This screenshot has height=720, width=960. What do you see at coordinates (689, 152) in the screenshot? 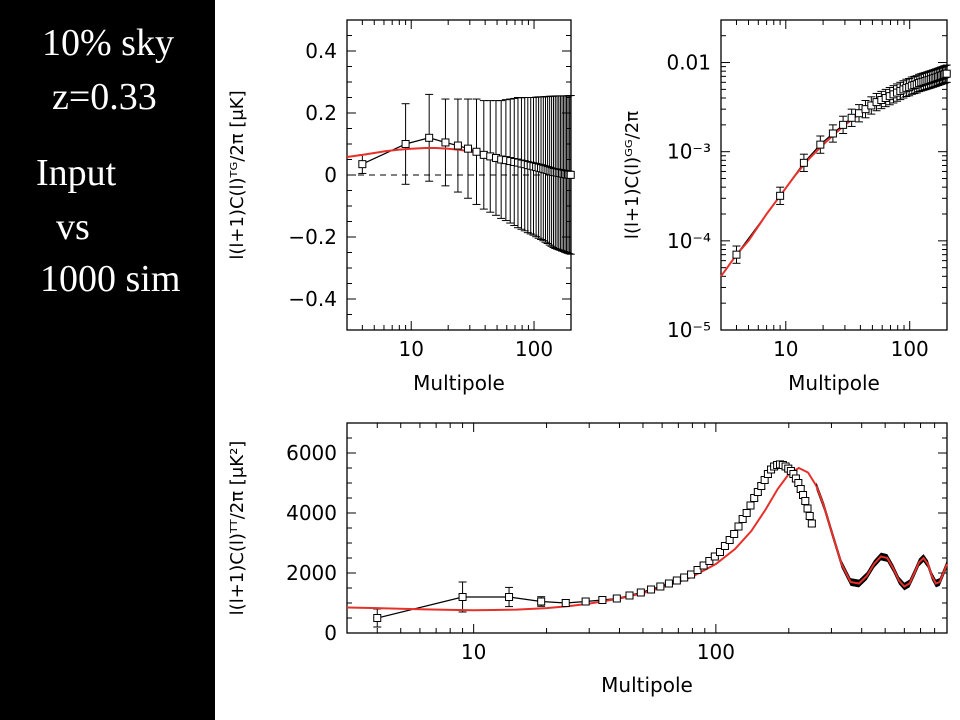
I see `y-tick-label: 10⁻³` at bounding box center [689, 152].